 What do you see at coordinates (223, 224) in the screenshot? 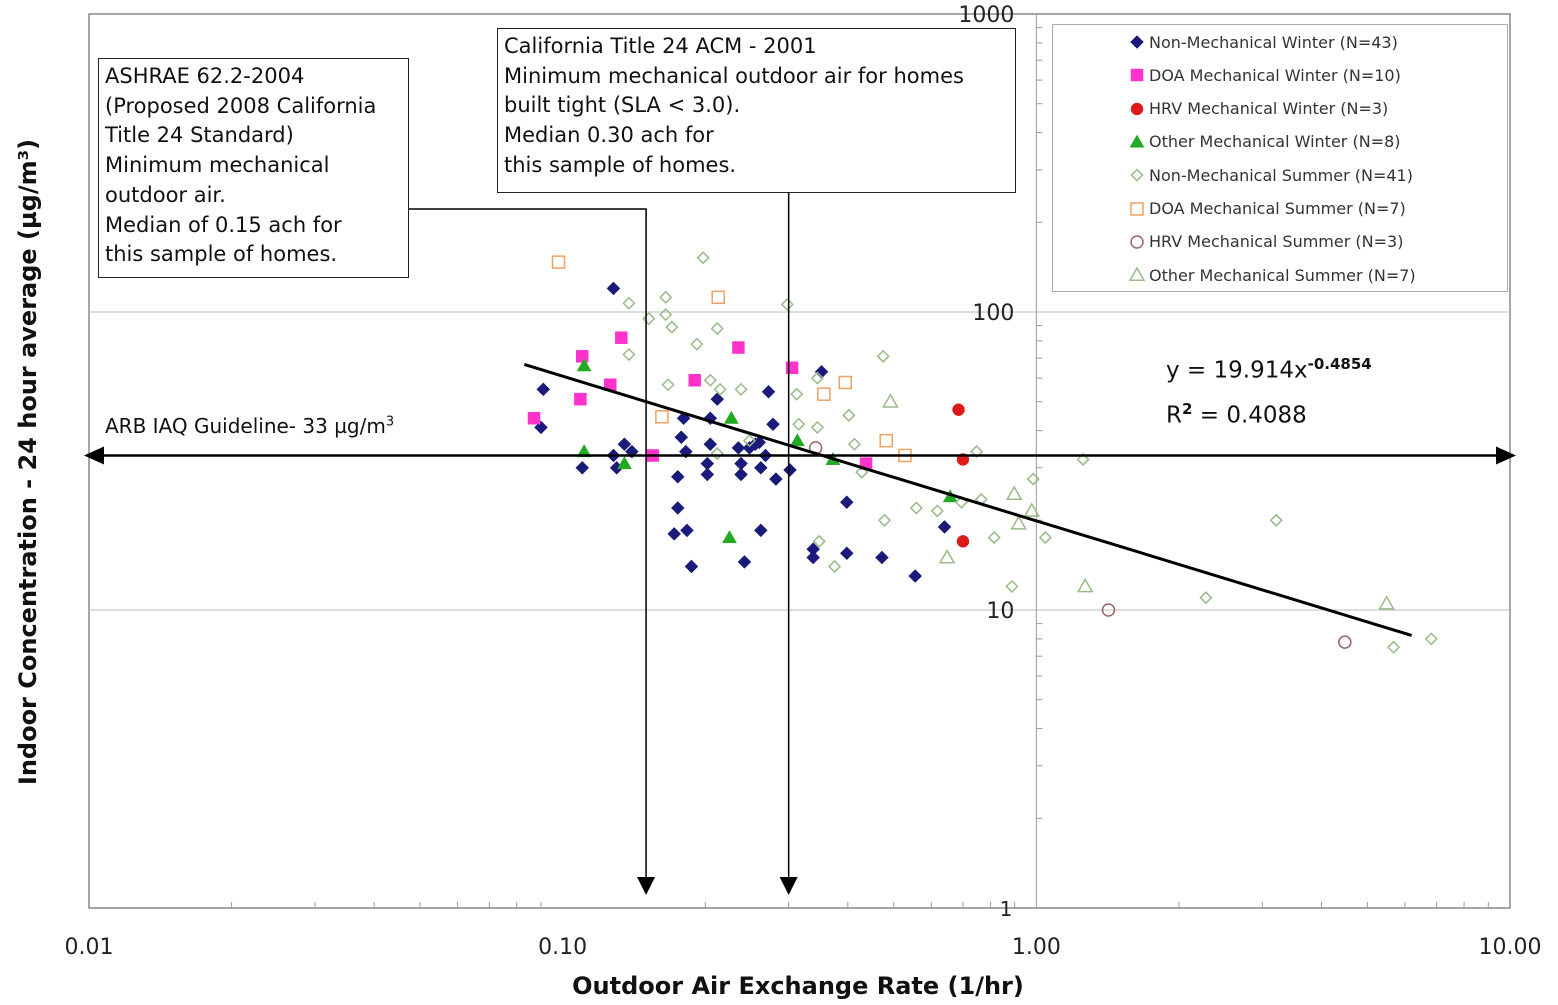
I see `ashrae-line: Median of 0.15 ach for` at bounding box center [223, 224].